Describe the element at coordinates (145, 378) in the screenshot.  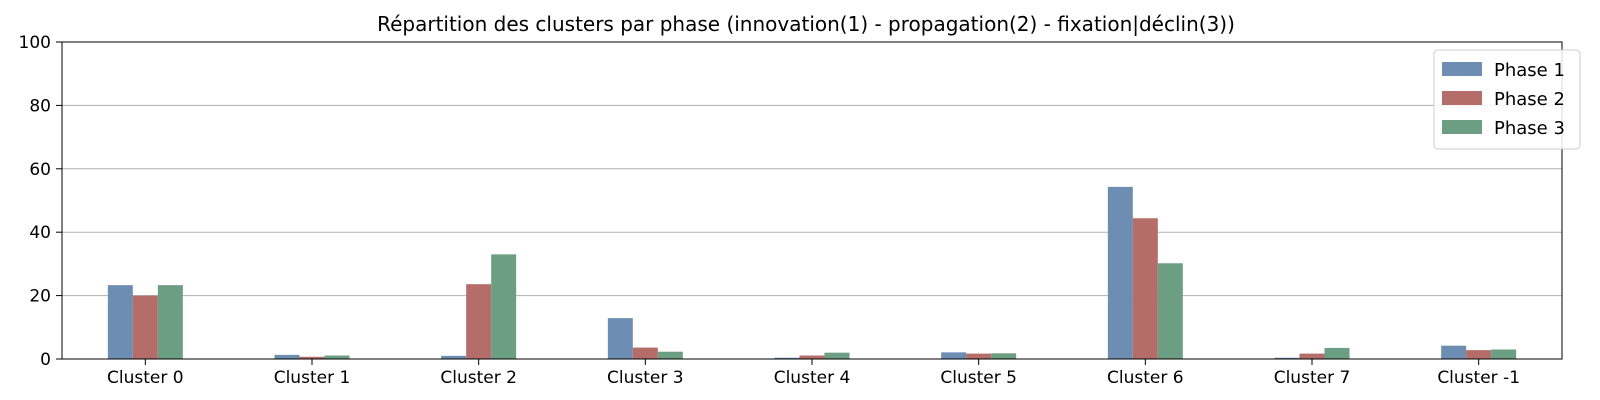
I see `x-tick-label: Cluster 0` at that location.